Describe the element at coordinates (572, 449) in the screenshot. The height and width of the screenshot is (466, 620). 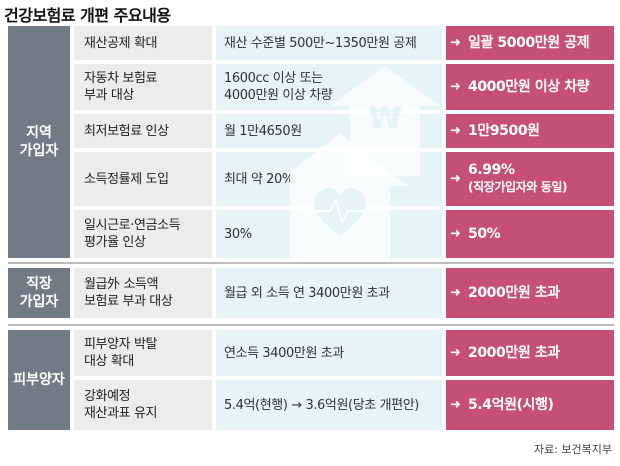
I see `source-note: 자료: 보건복지부` at that location.